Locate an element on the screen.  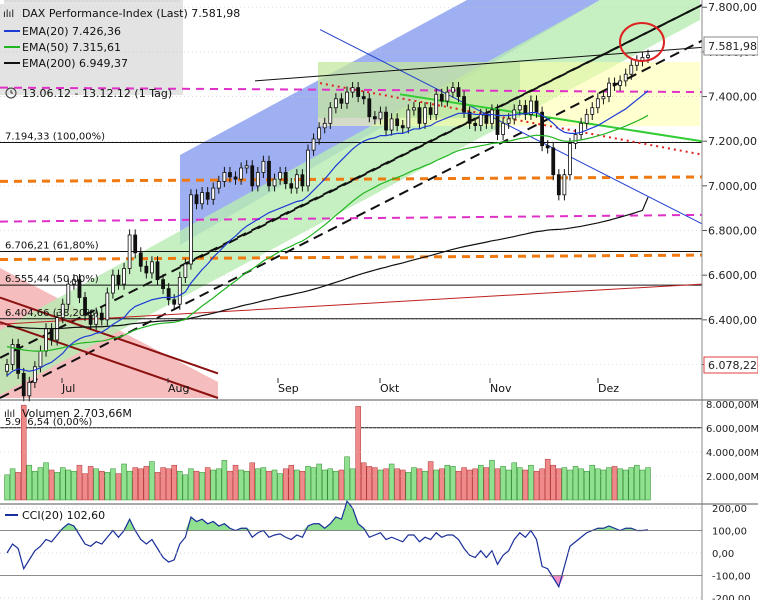
support-line is located at coordinates (351, 218).